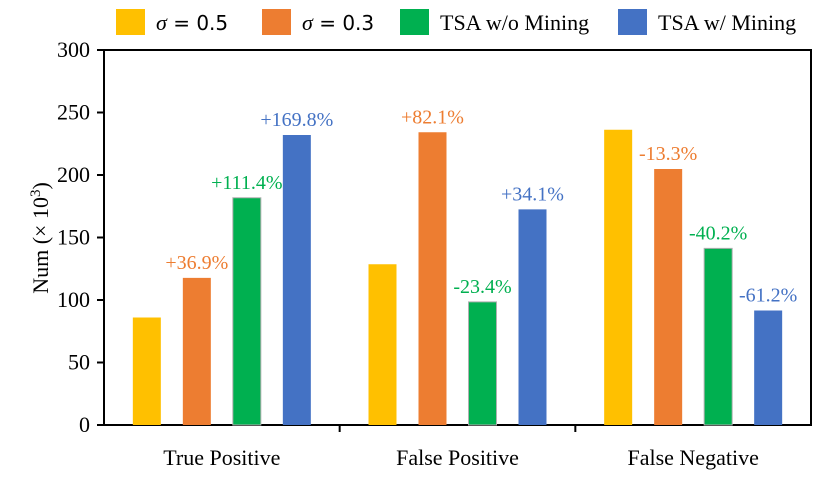  I want to click on data-label: +34.1%, so click(532, 194).